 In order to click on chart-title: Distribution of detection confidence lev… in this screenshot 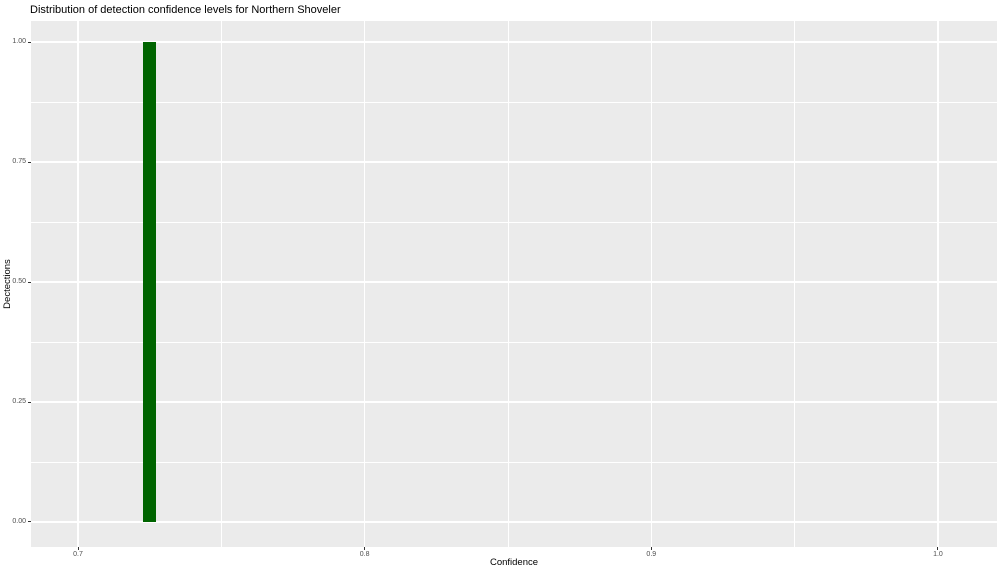, I will do `click(185, 10)`.